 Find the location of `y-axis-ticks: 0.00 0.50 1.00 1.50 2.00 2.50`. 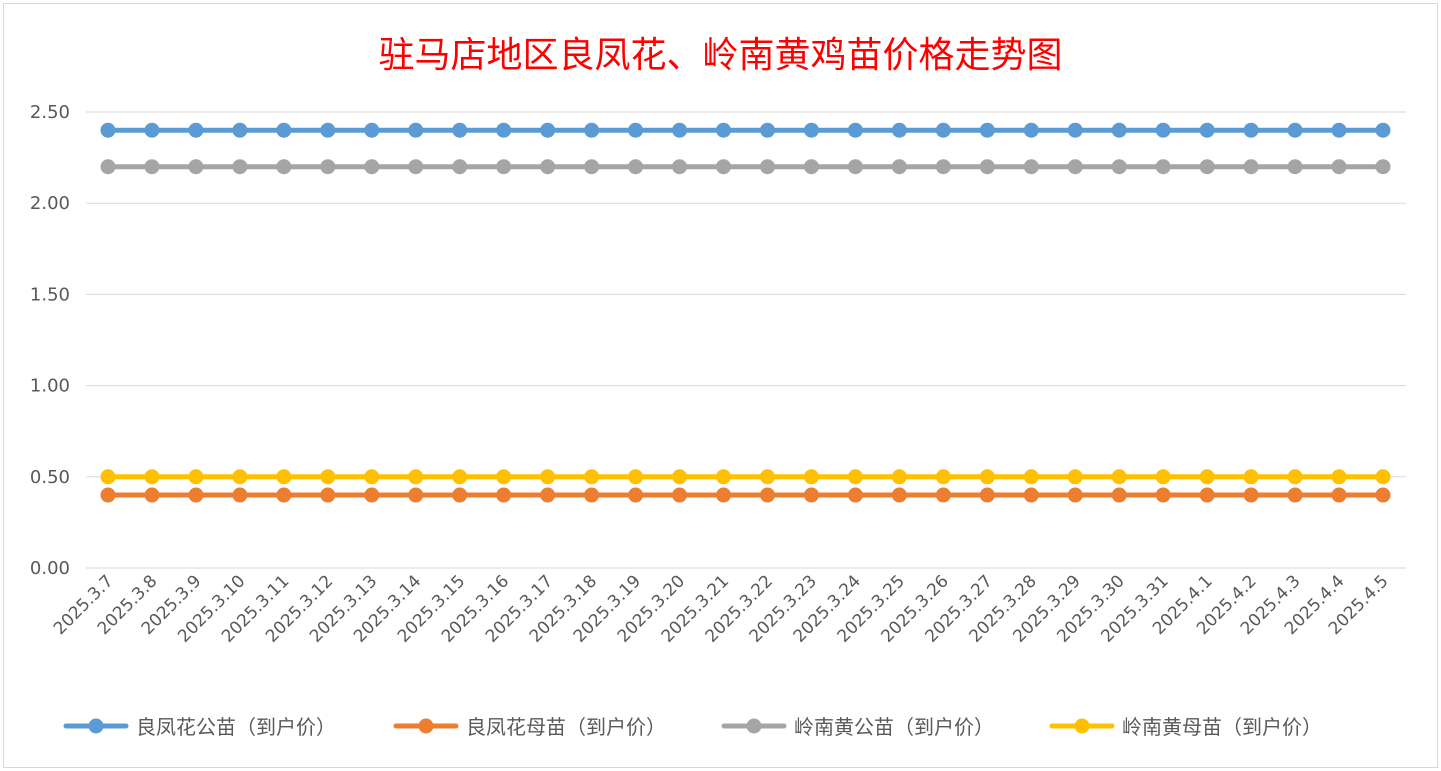

y-axis-ticks: 0.00 0.50 1.00 1.50 2.00 2.50 is located at coordinates (50, 340).